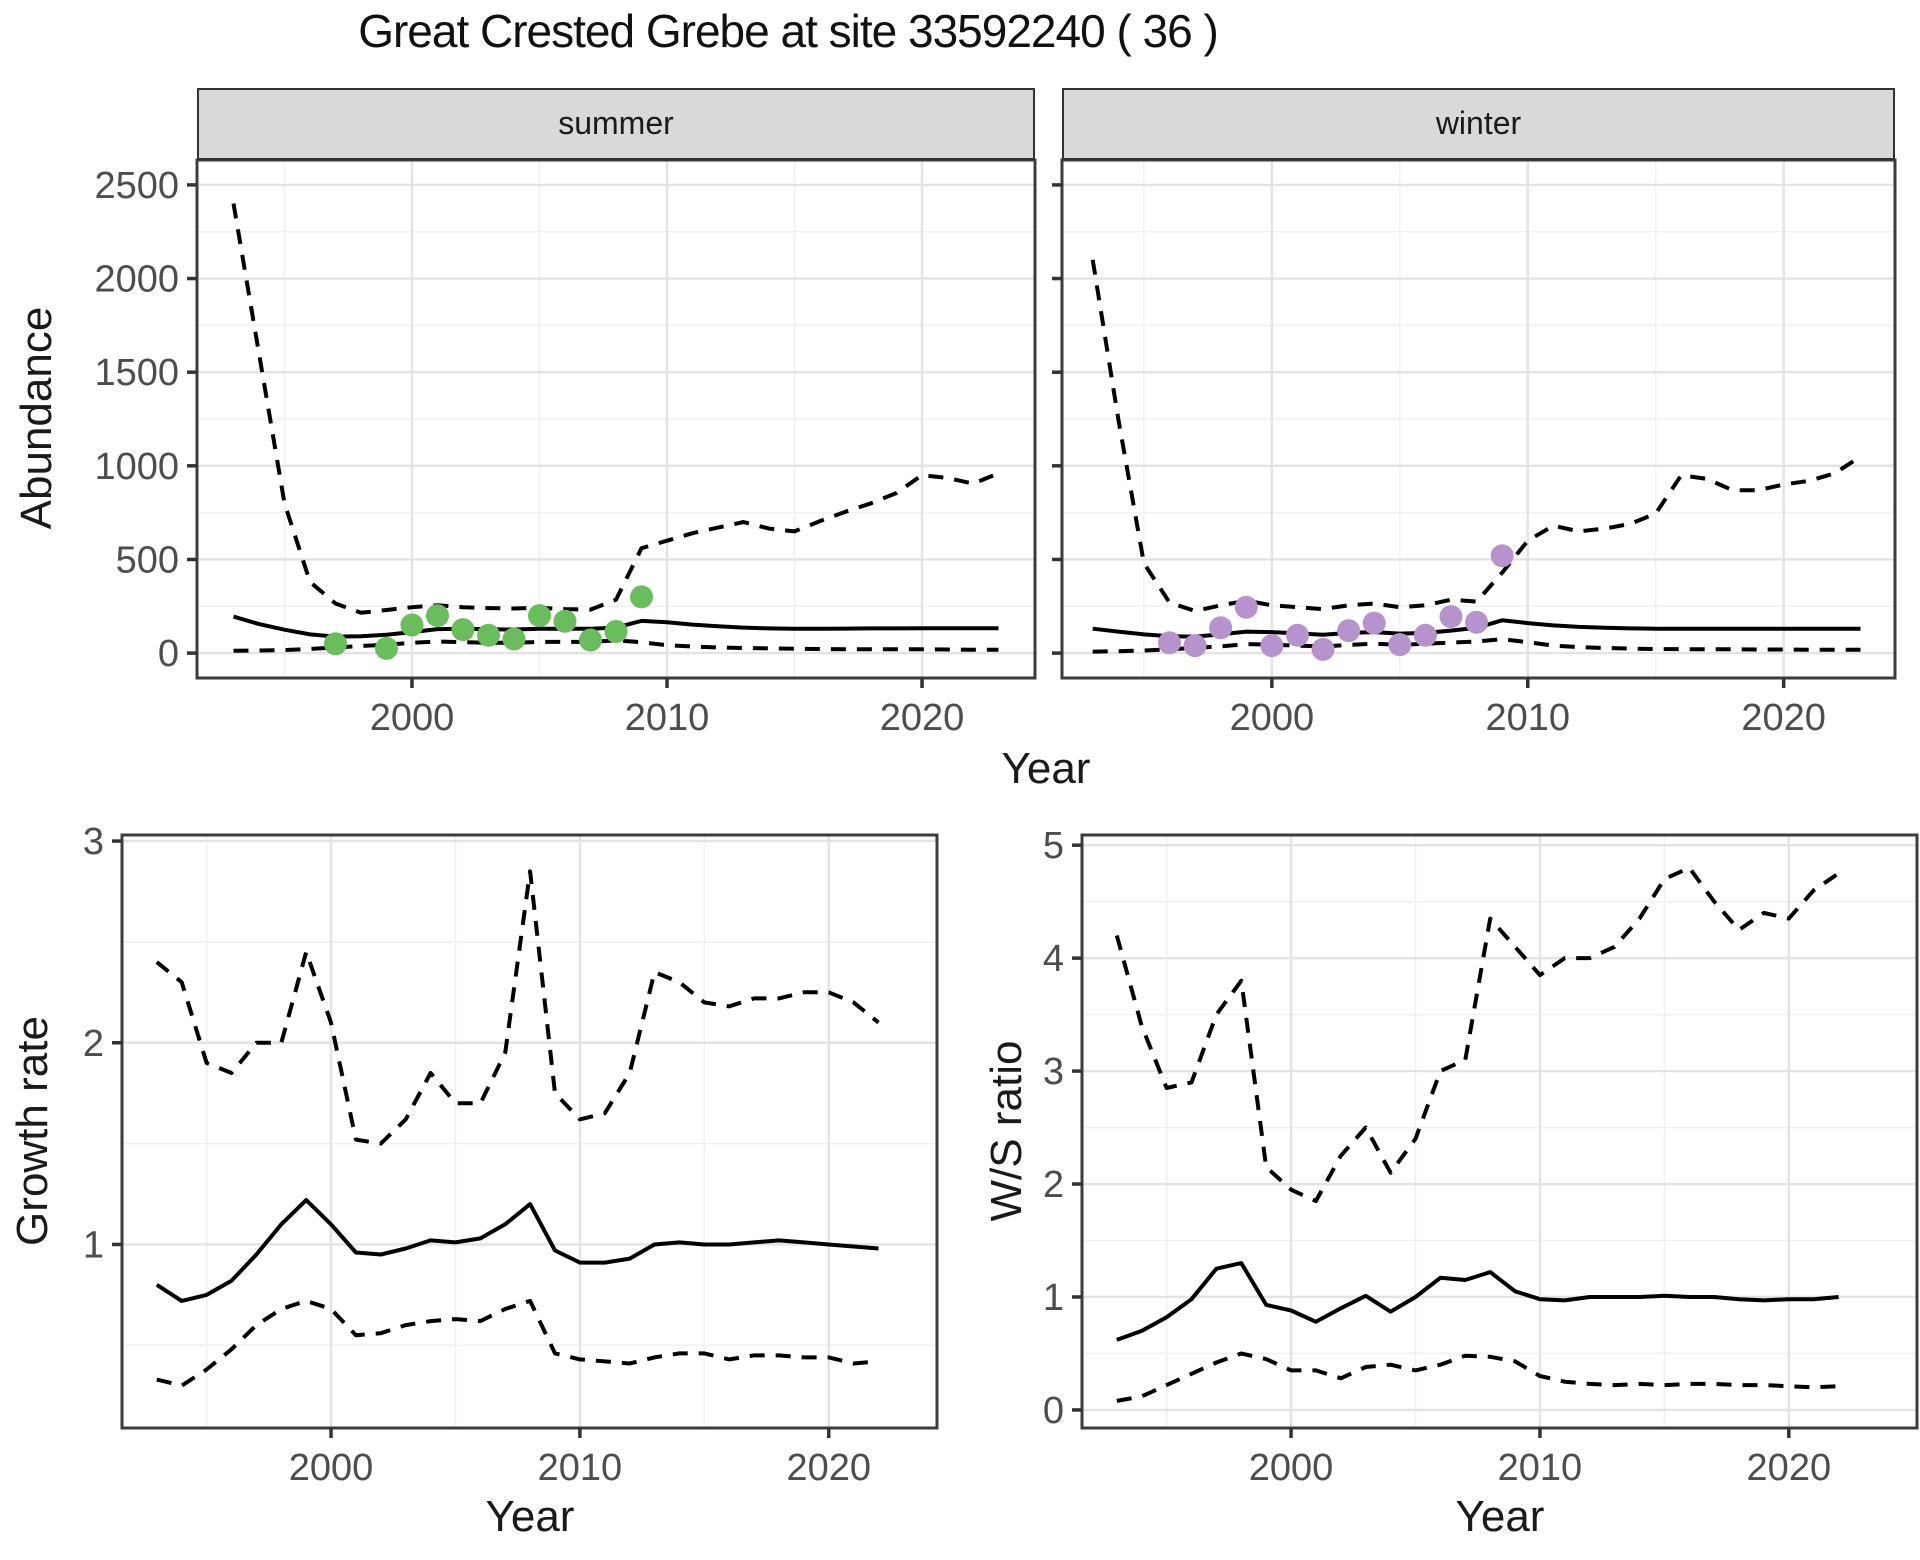 The height and width of the screenshot is (1560, 1920). What do you see at coordinates (1500, 1516) in the screenshot?
I see `x-axis-title-ws-year: Year` at bounding box center [1500, 1516].